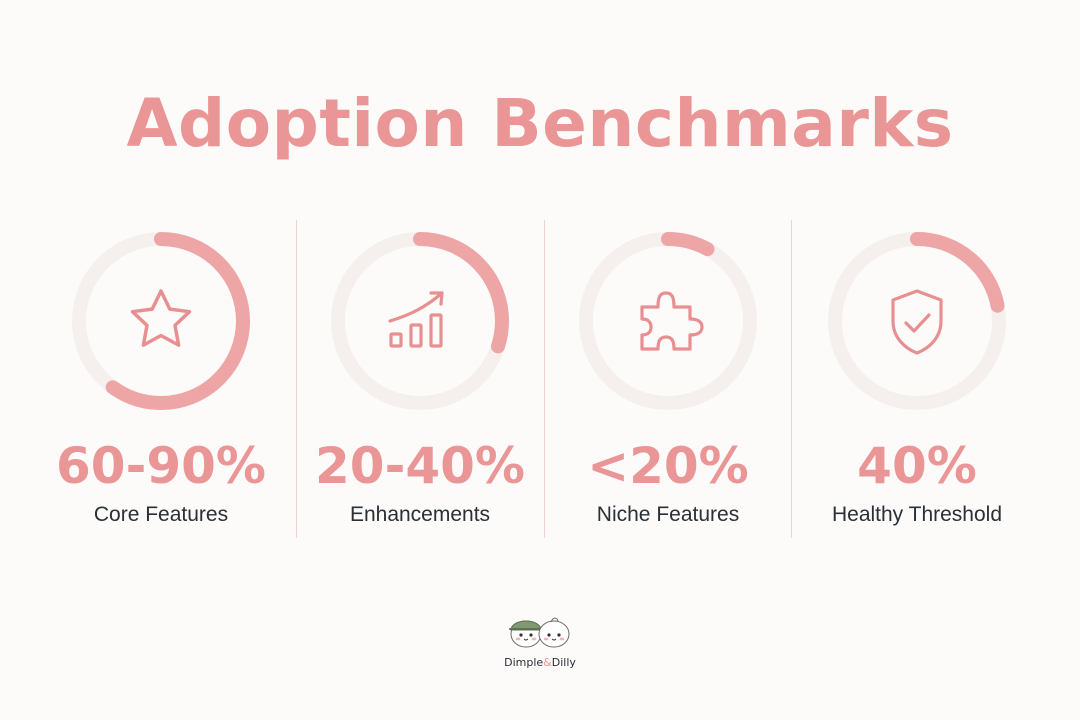 This screenshot has width=1080, height=720. Describe the element at coordinates (672, 321) in the screenshot. I see `puzzle-piece-icon` at that location.